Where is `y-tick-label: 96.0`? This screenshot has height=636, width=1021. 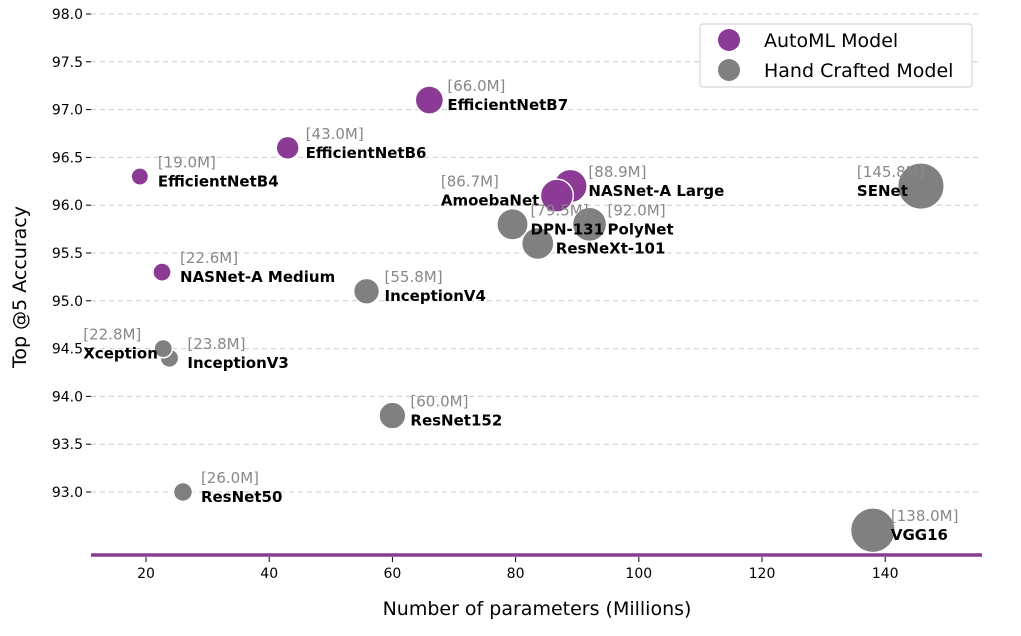 y-tick-label: 96.0 is located at coordinates (67, 206).